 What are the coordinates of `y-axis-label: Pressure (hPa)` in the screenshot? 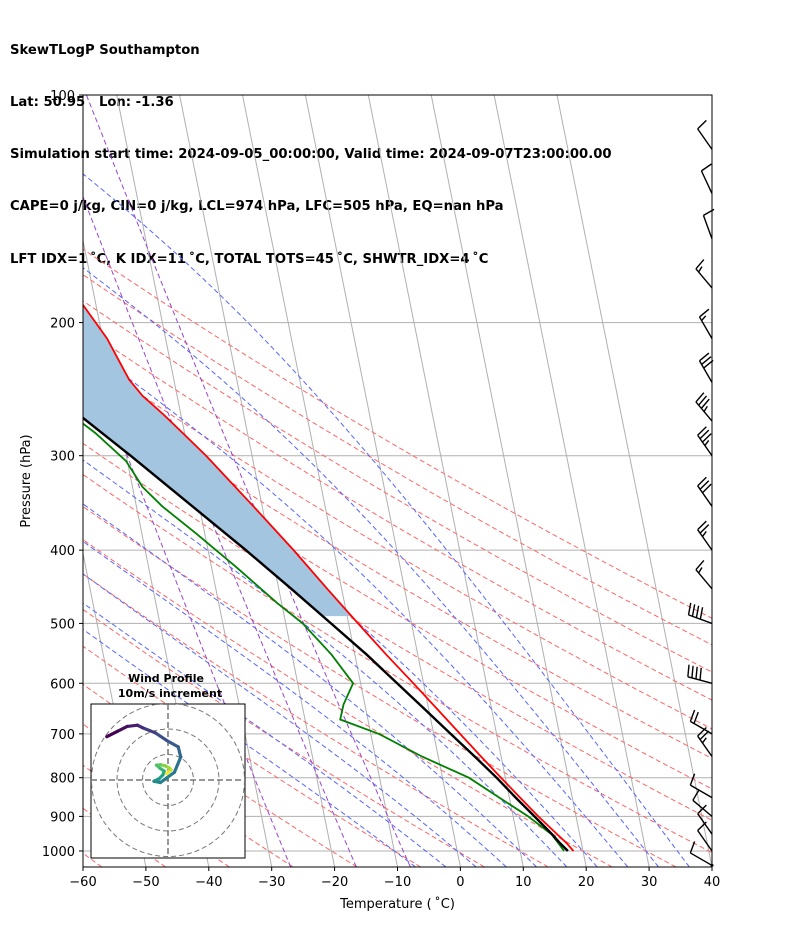 It's located at (26, 480).